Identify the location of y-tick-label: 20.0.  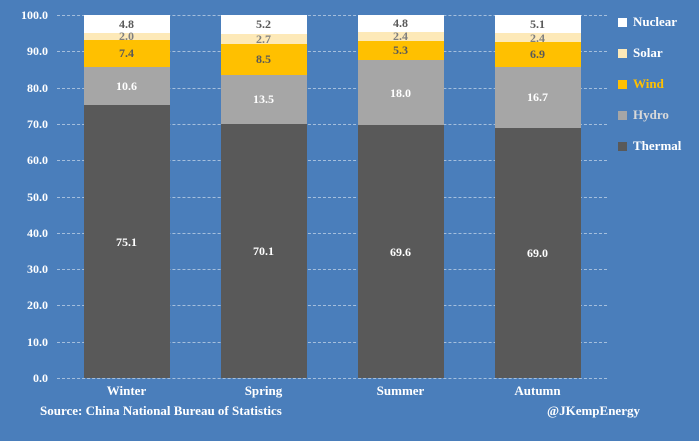
(37, 305).